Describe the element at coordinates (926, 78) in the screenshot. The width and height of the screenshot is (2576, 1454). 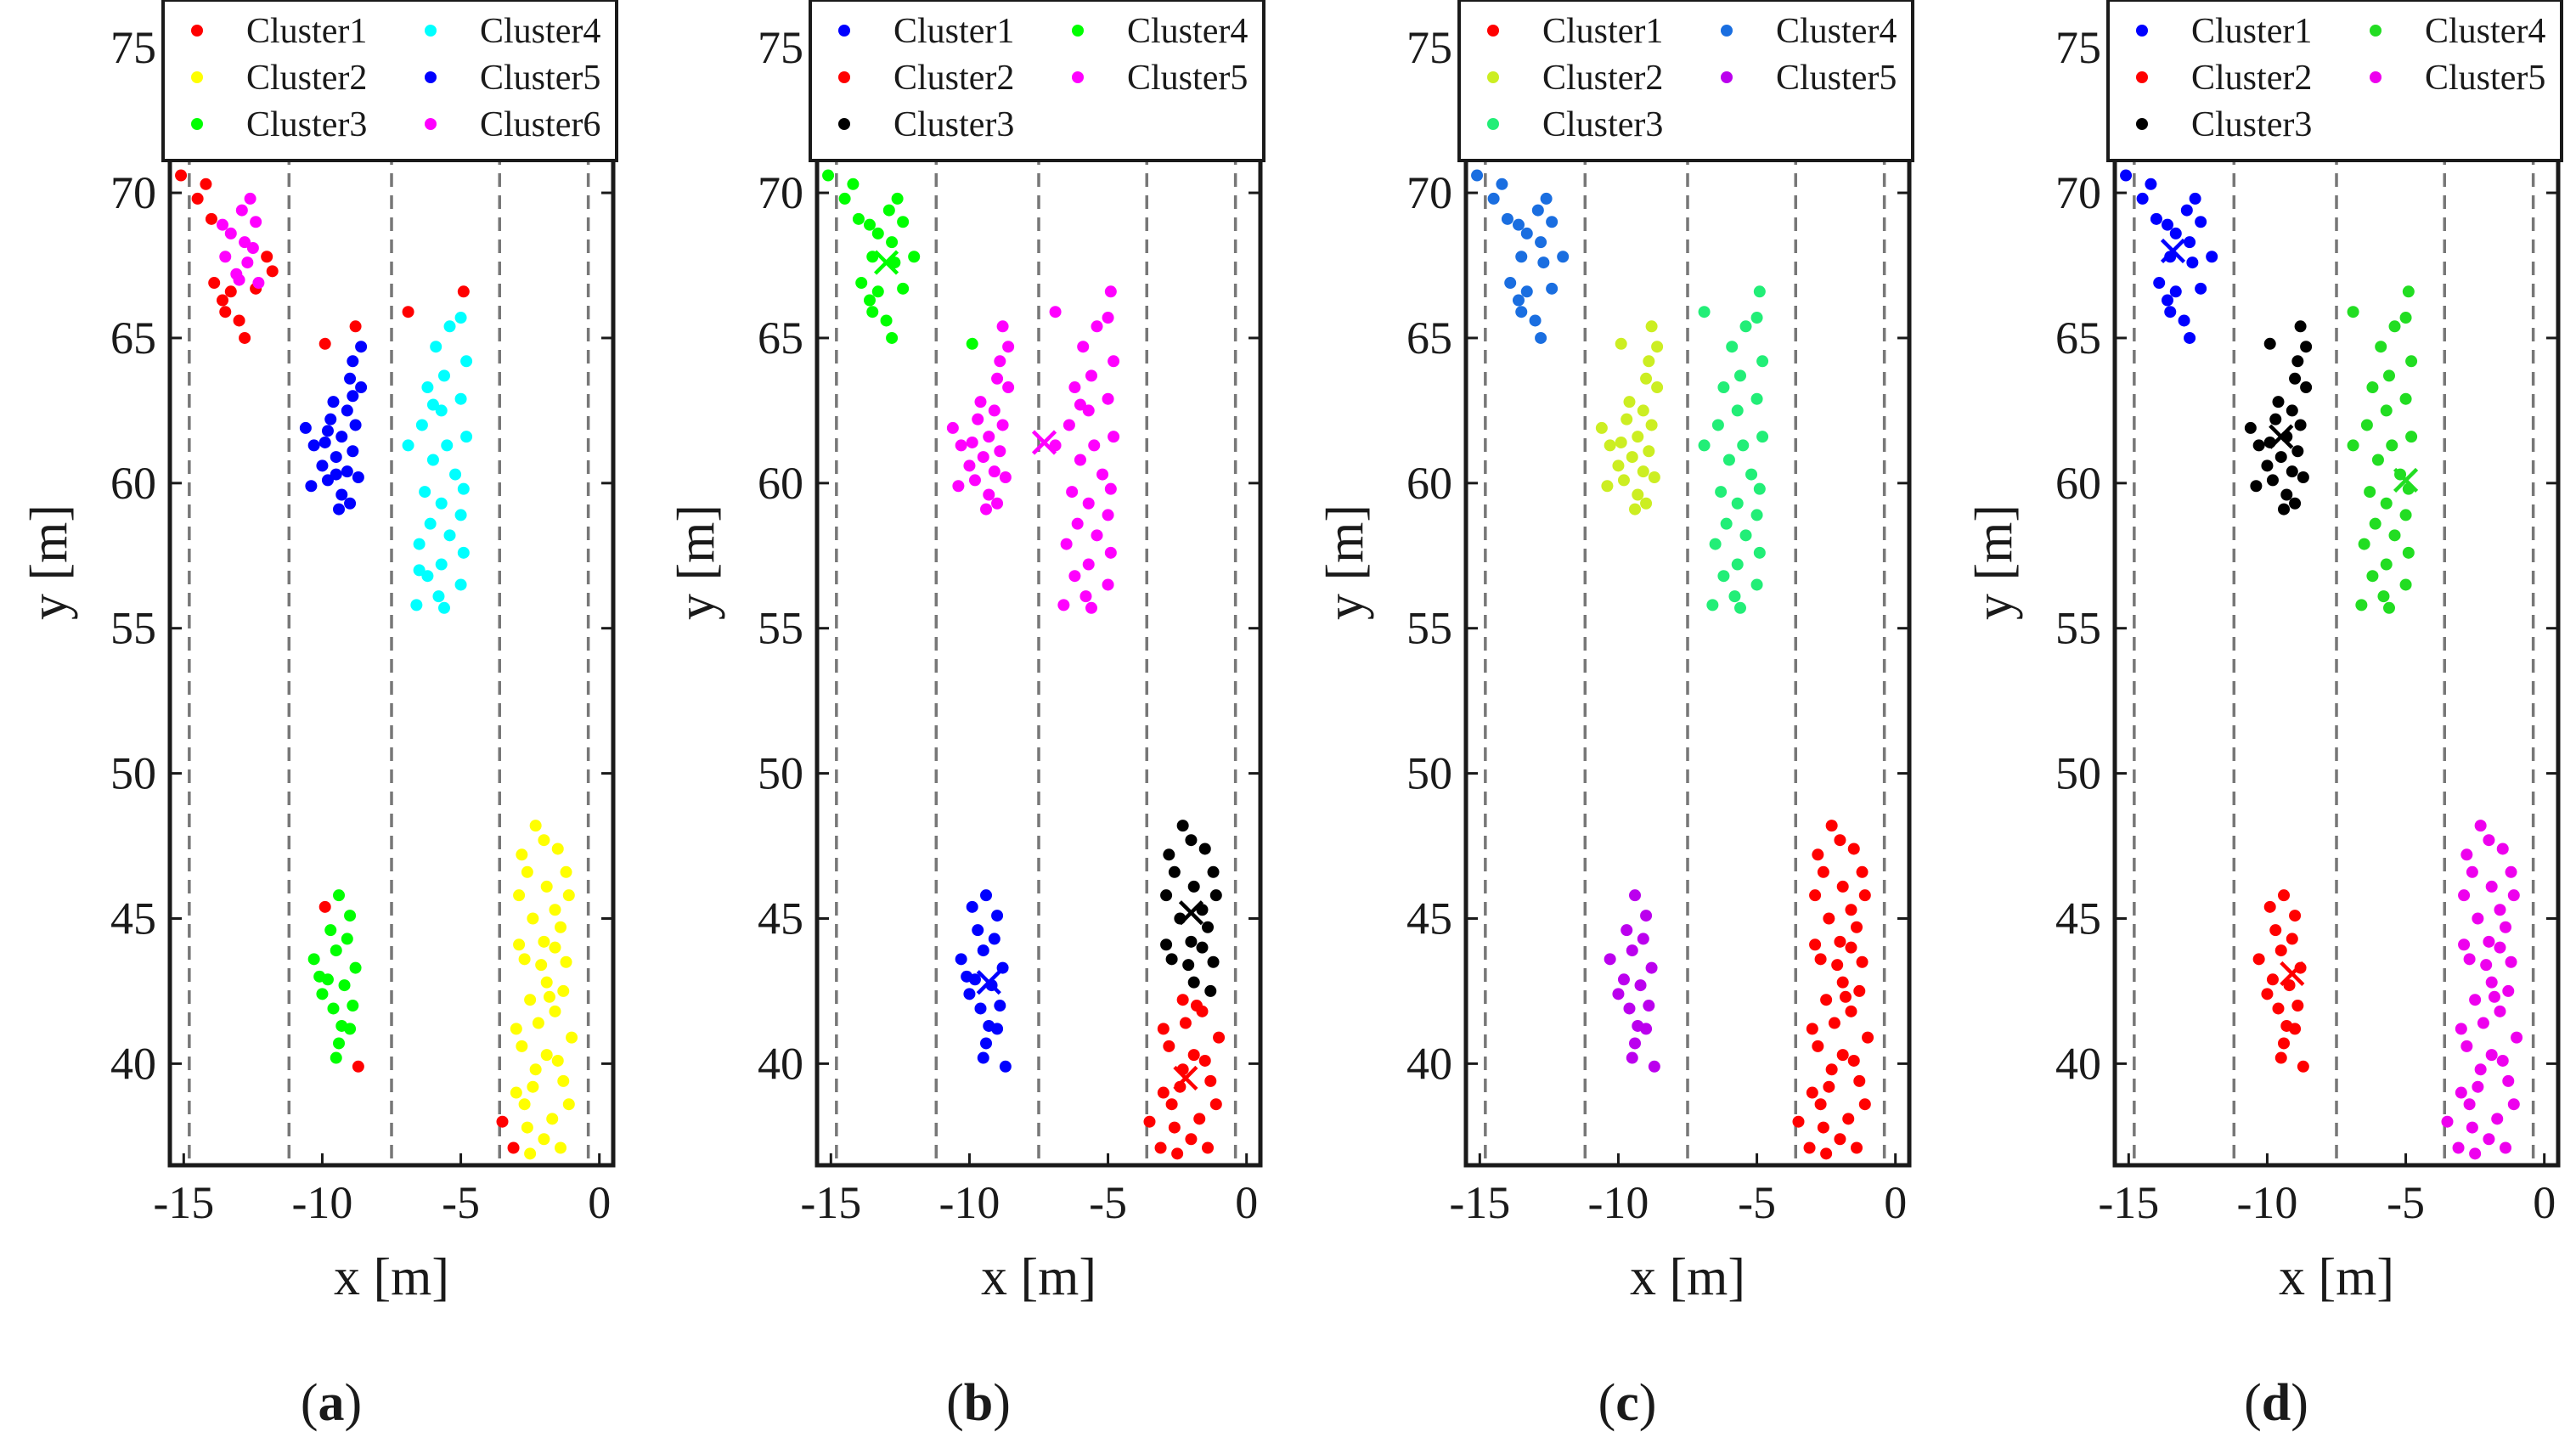
I see `legend-item: Cluster2` at that location.